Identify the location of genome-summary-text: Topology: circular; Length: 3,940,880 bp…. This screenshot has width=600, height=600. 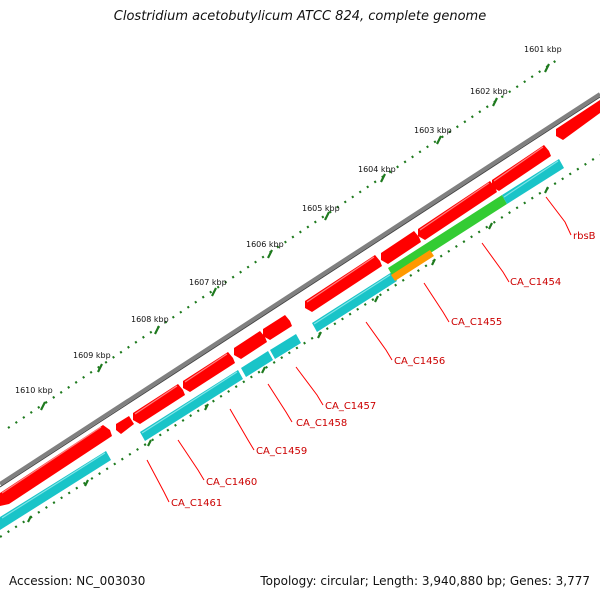
(425, 581).